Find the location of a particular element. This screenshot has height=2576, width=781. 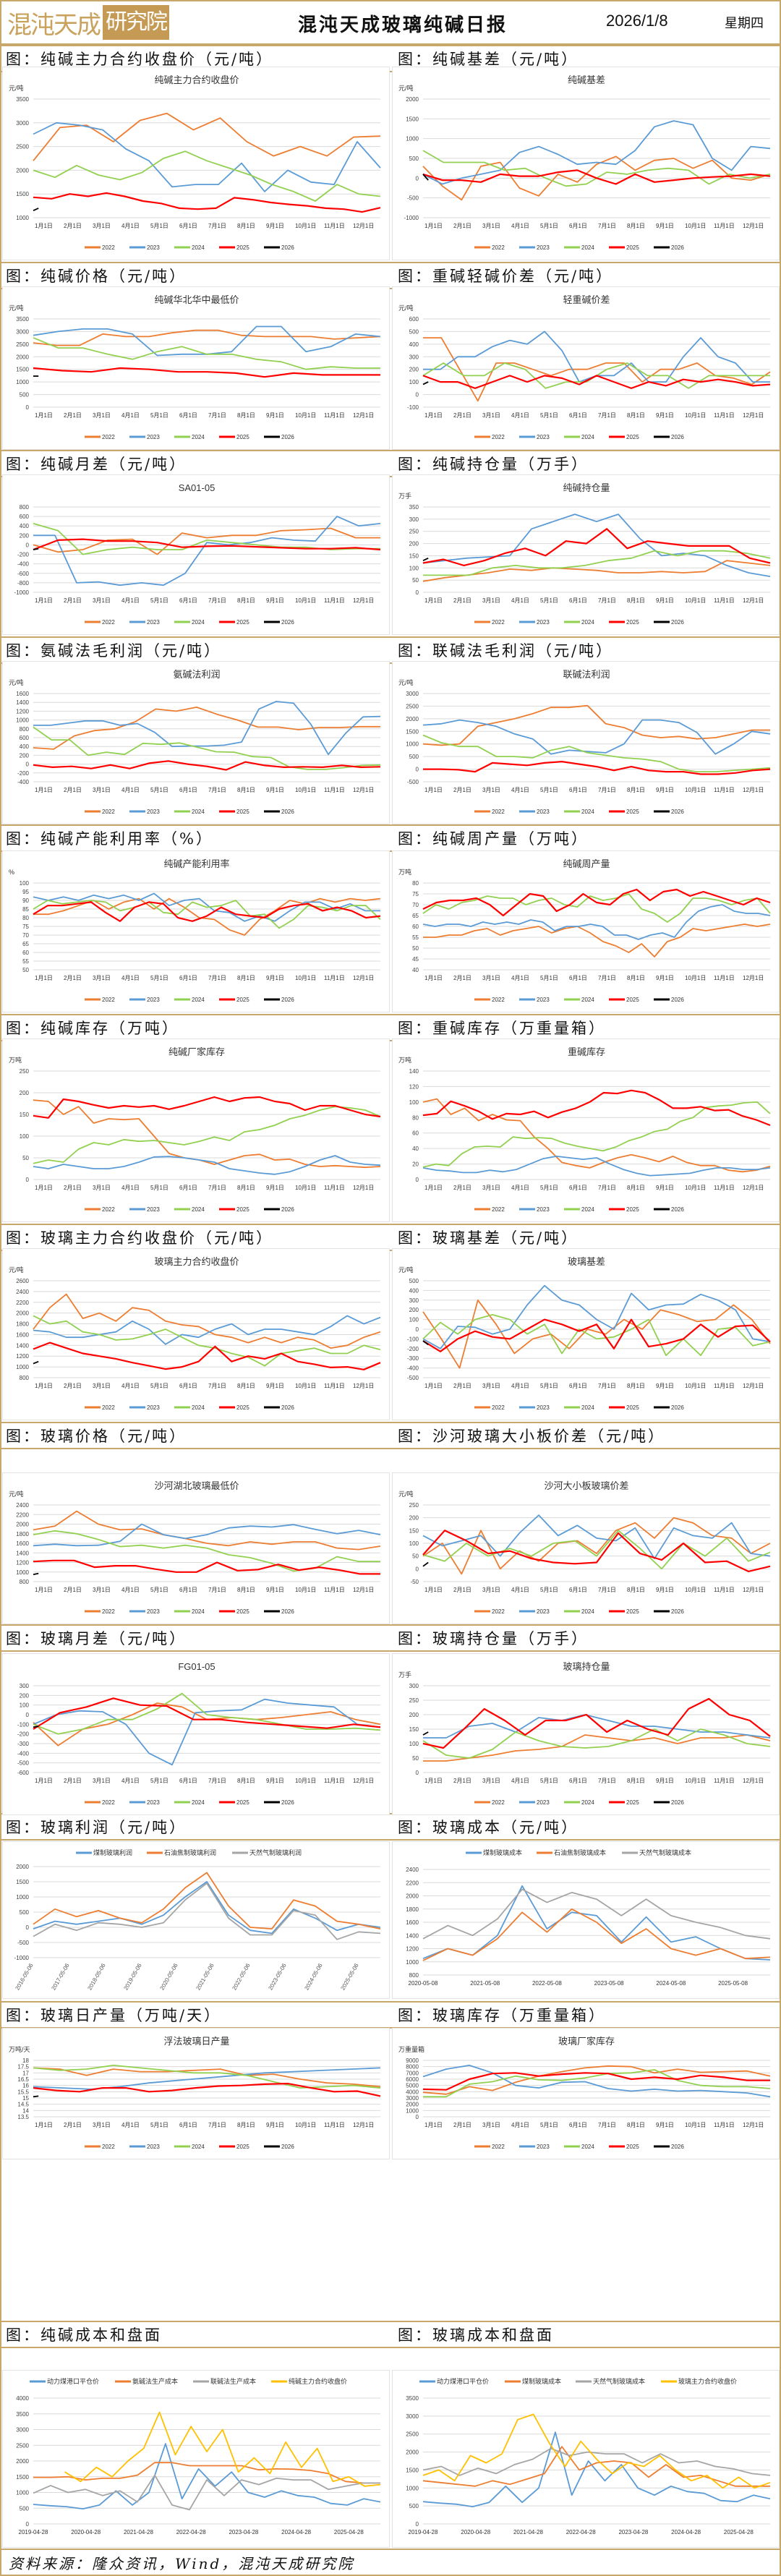

series-line-2023 is located at coordinates (207, 1732).